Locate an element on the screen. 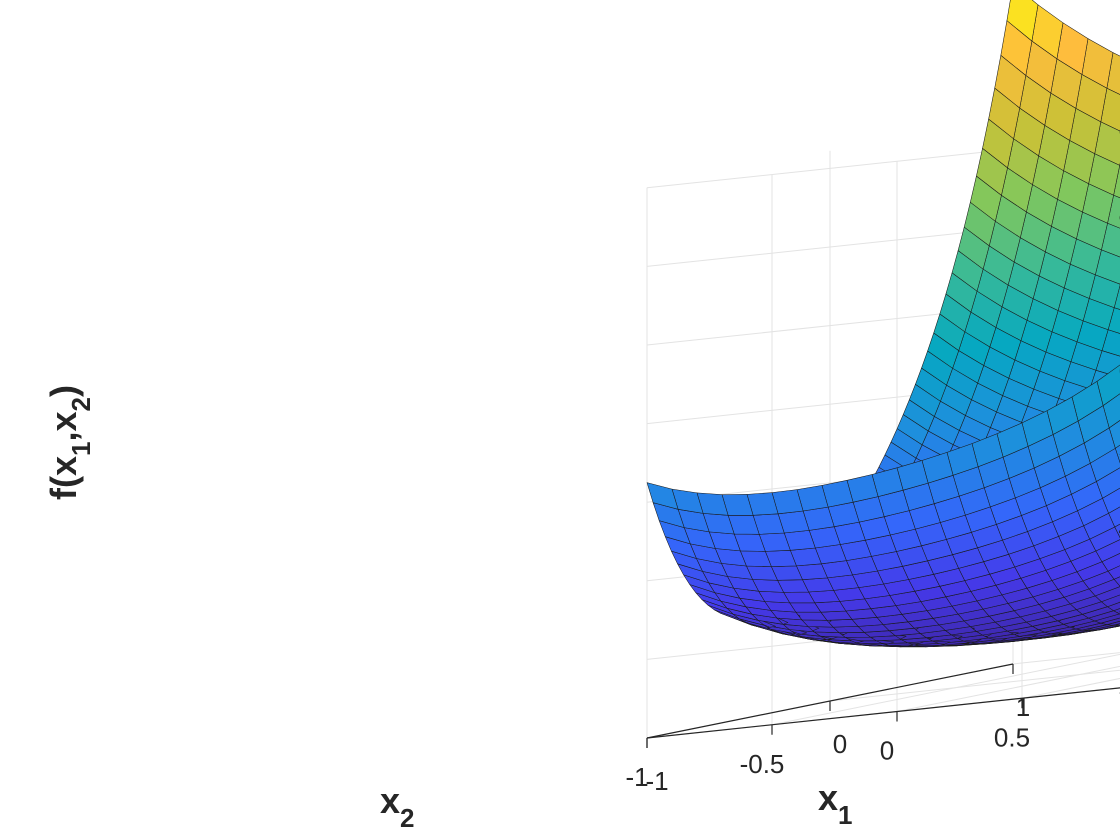 Image resolution: width=1120 pixels, height=840 pixels. x1-tick-label: -1 is located at coordinates (656, 781).